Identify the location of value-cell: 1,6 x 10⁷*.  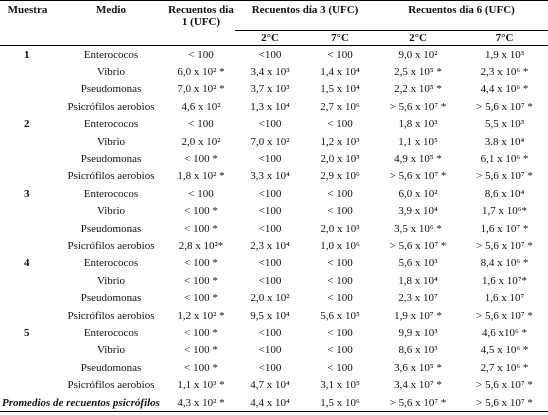
(504, 280).